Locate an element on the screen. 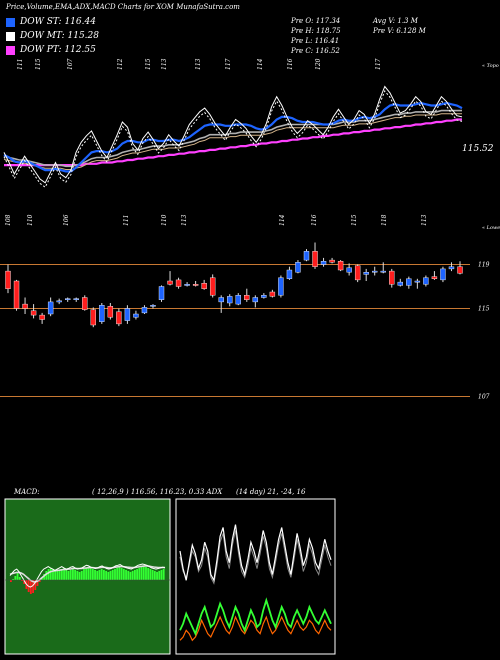  legend-label-pt: DOW PT: 112.55 is located at coordinates (58, 50).